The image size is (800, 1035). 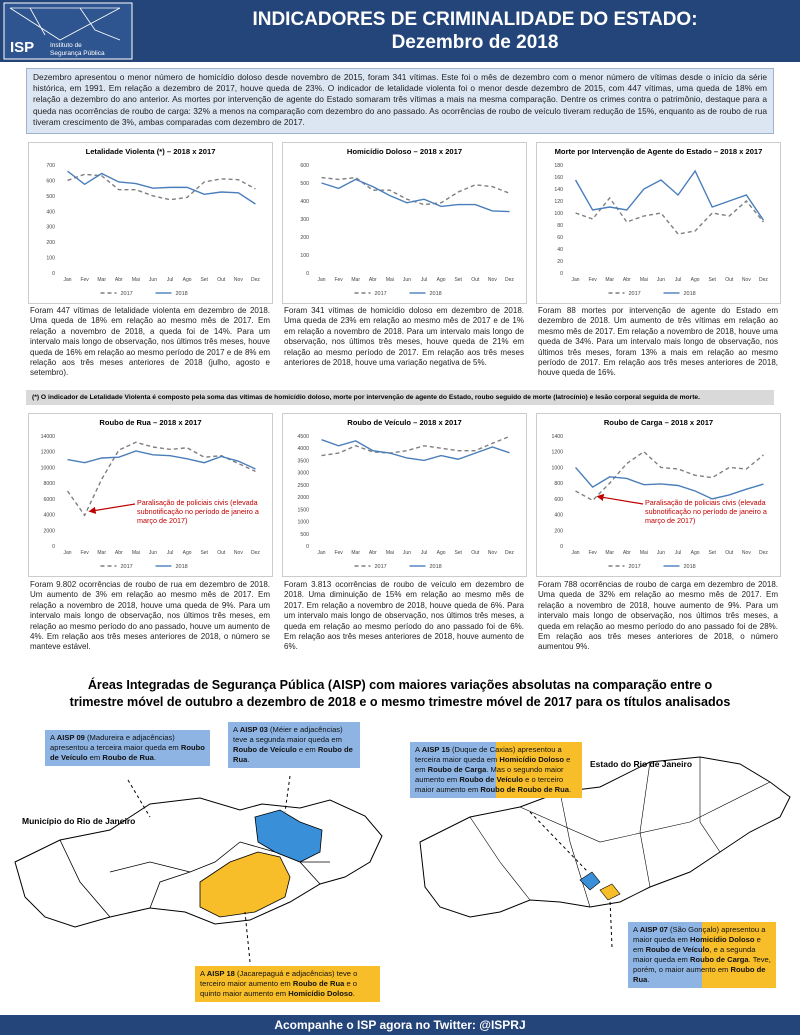 I want to click on y-tick-label: 80, so click(x=560, y=226).